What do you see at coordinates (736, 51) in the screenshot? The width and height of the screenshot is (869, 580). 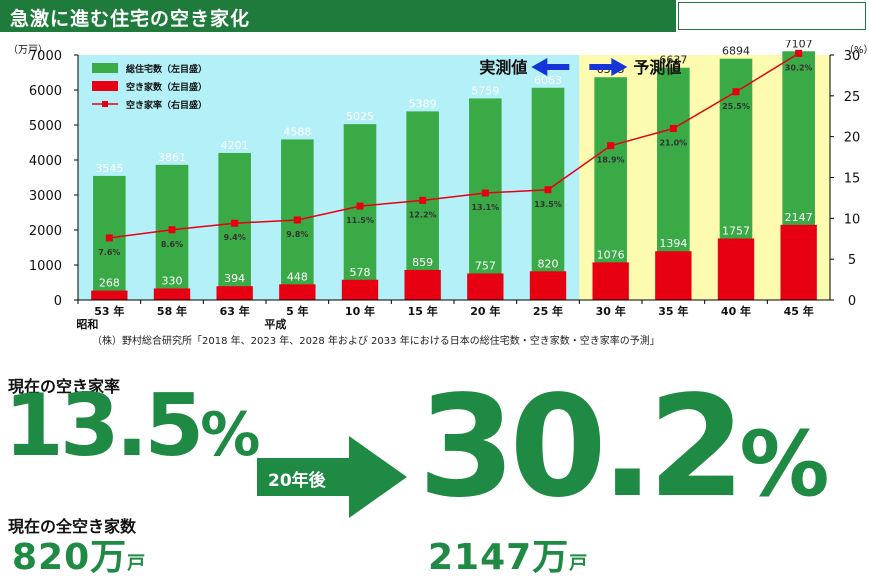 I see `total-label-10: 6894` at bounding box center [736, 51].